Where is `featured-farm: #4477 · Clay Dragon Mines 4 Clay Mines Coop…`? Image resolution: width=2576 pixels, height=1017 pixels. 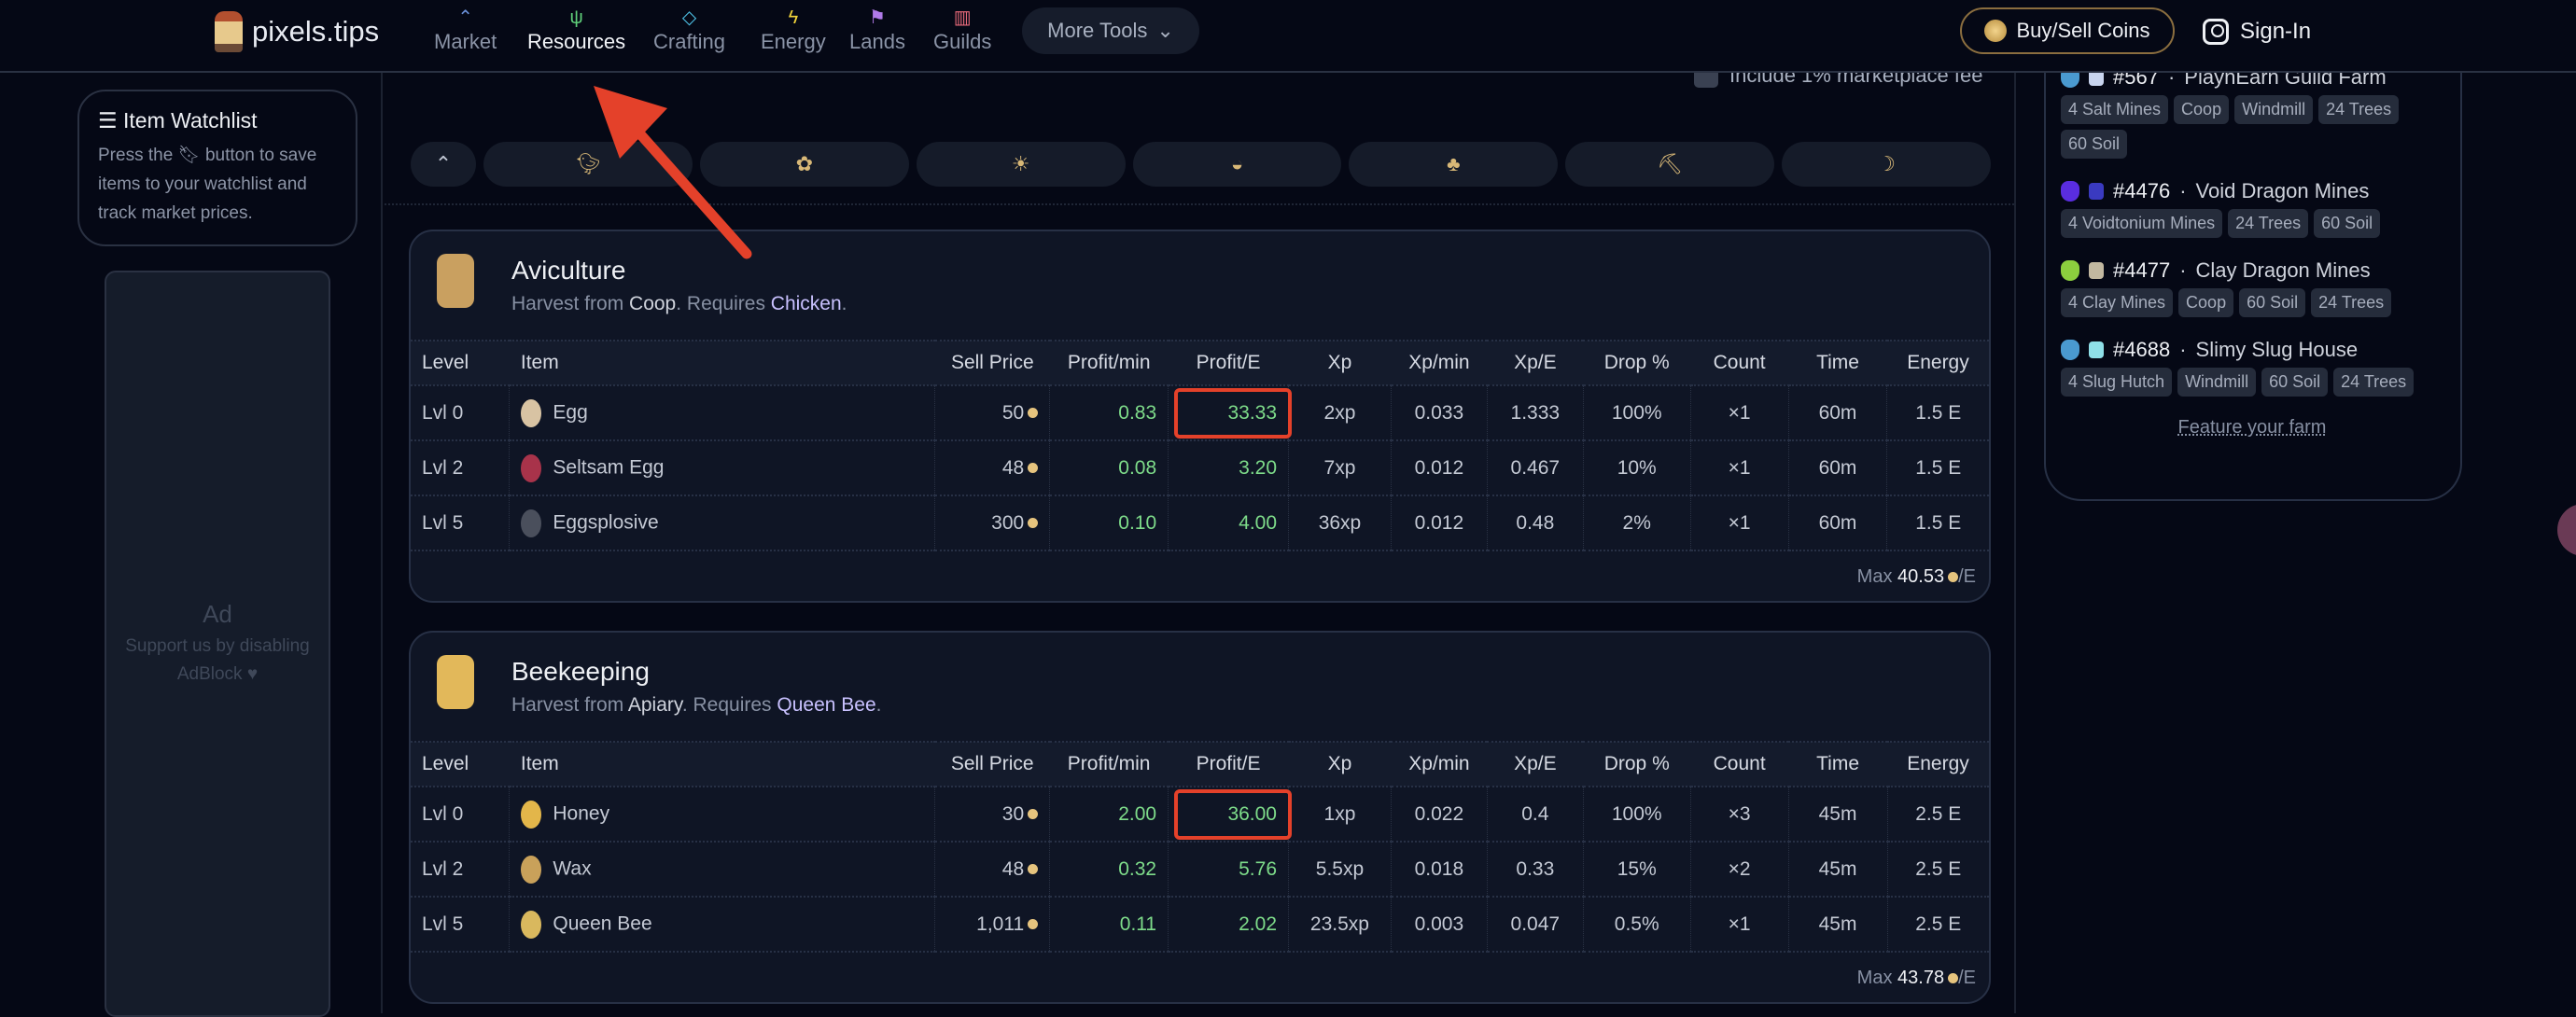 featured-farm: #4477 · Clay Dragon Mines 4 Clay Mines Coop… is located at coordinates (2252, 288).